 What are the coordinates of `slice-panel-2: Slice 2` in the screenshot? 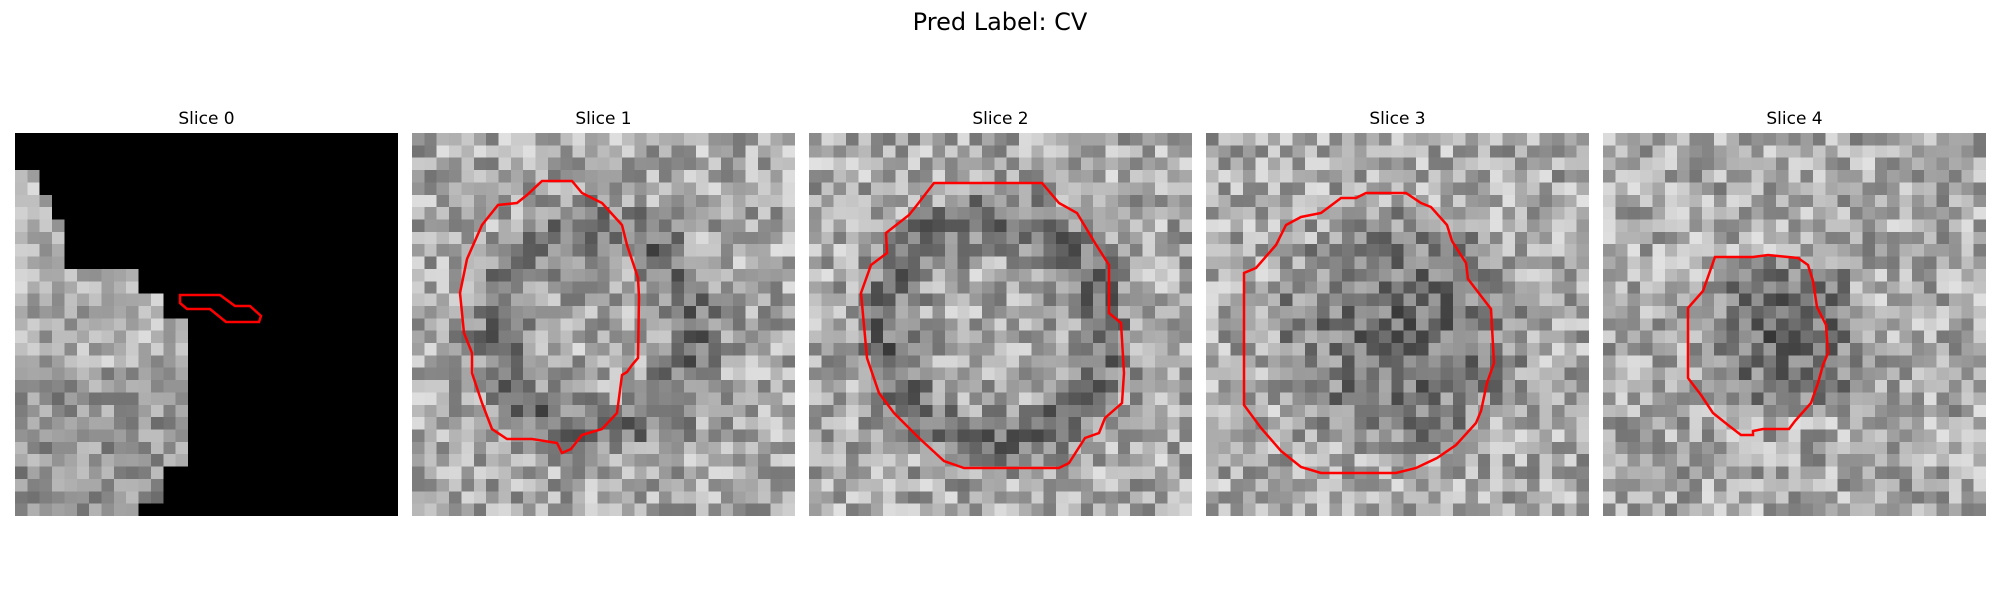 It's located at (1000, 312).